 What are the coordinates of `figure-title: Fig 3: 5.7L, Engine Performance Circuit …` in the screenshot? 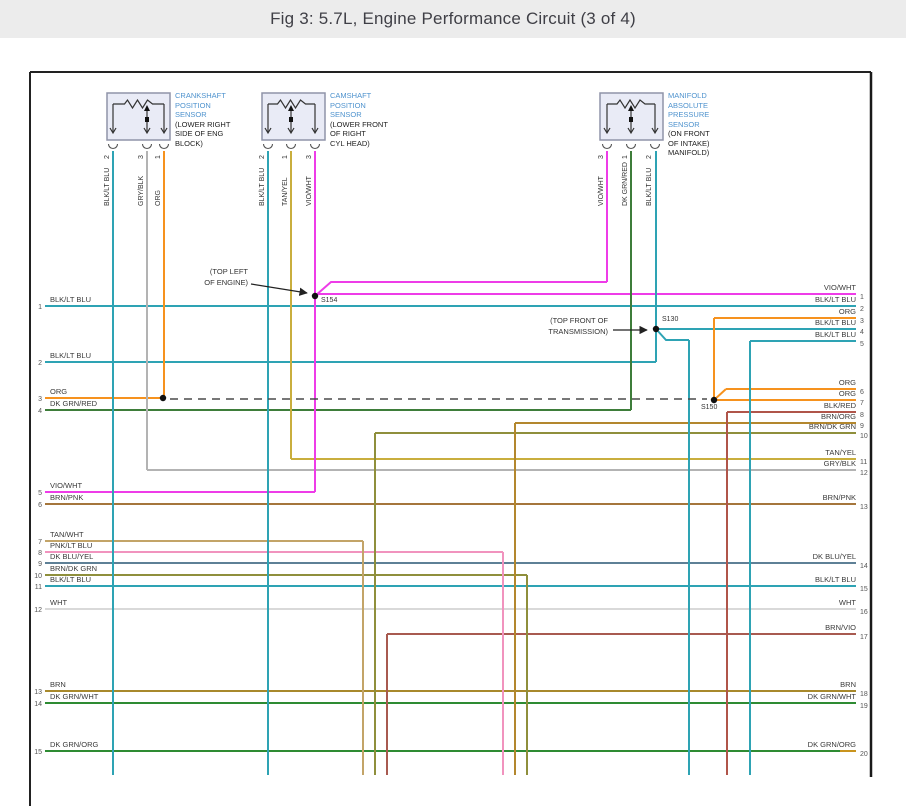 It's located at (453, 18).